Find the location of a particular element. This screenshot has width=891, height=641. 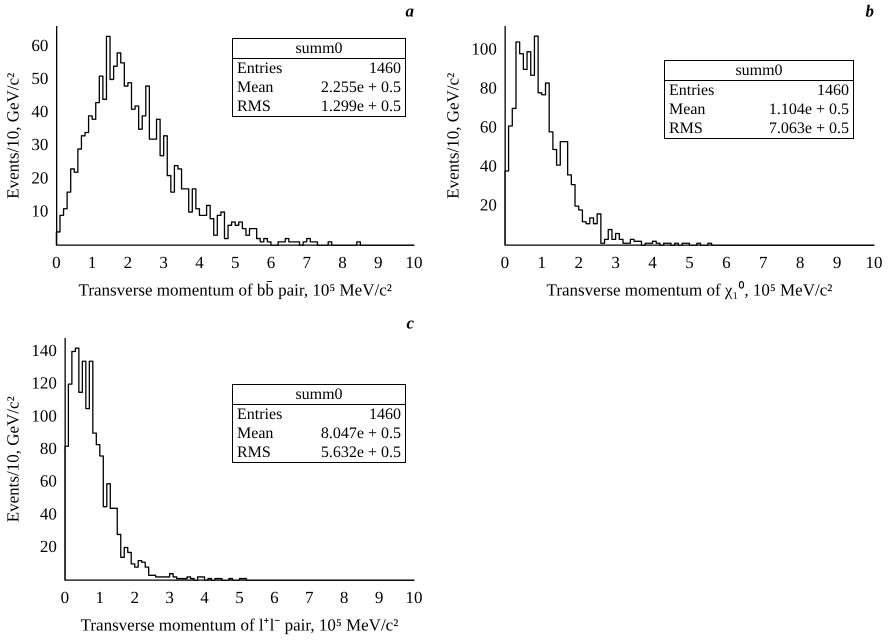

annotation: 7.063e + 0.5 is located at coordinates (808, 128).